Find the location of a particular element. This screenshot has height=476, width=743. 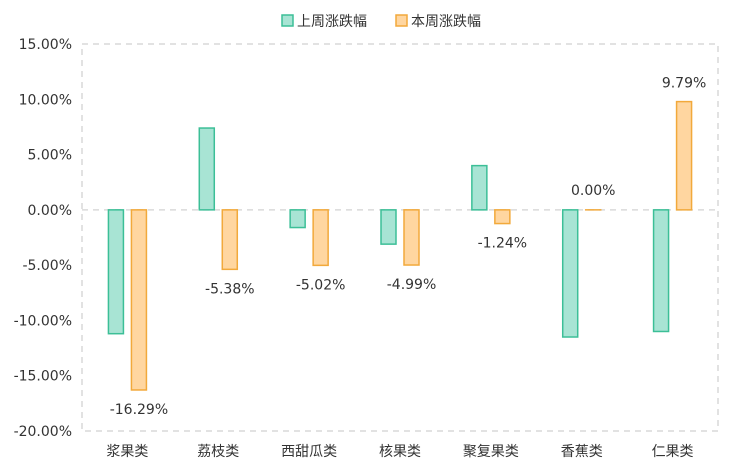

y-tick-label: 0.00% is located at coordinates (50, 211).